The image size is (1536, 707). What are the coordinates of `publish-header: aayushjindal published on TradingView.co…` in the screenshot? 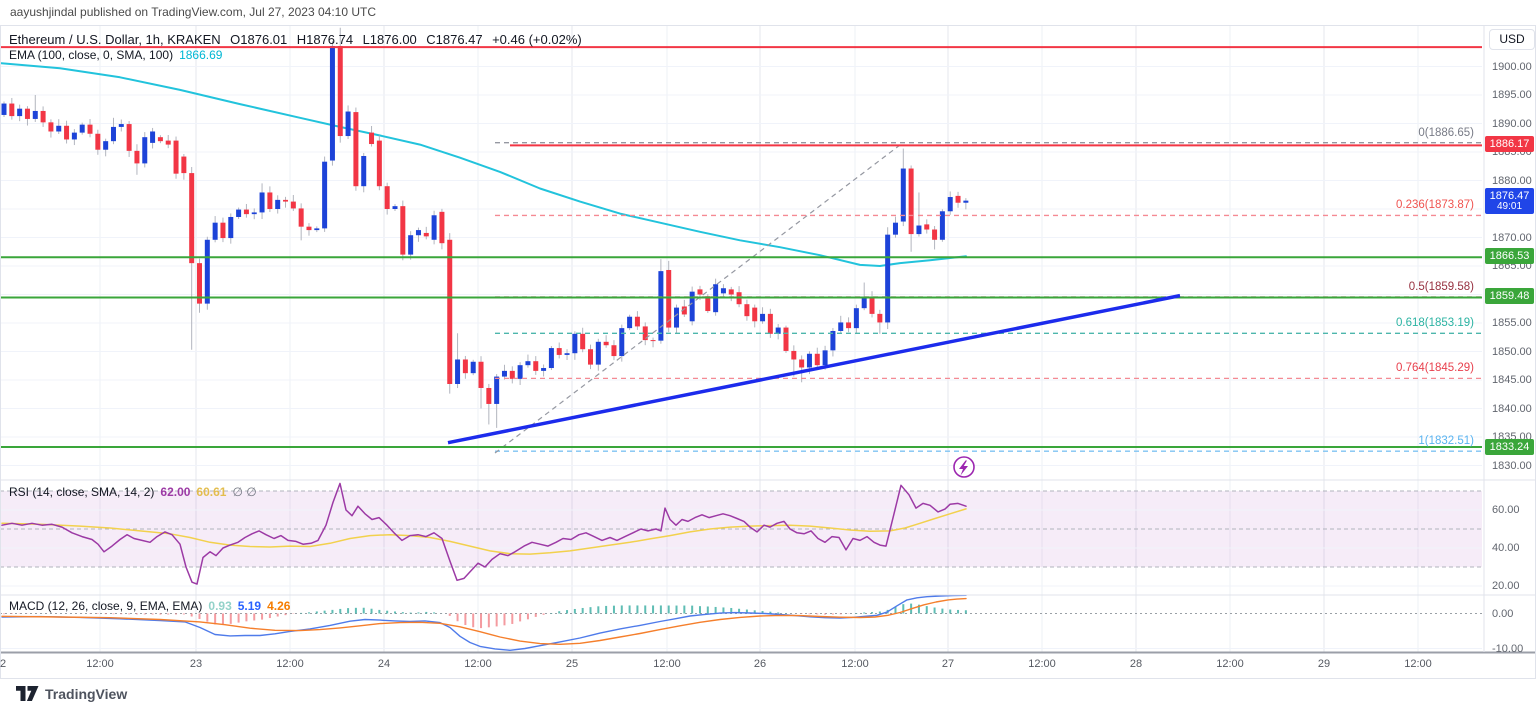 It's located at (193, 12).